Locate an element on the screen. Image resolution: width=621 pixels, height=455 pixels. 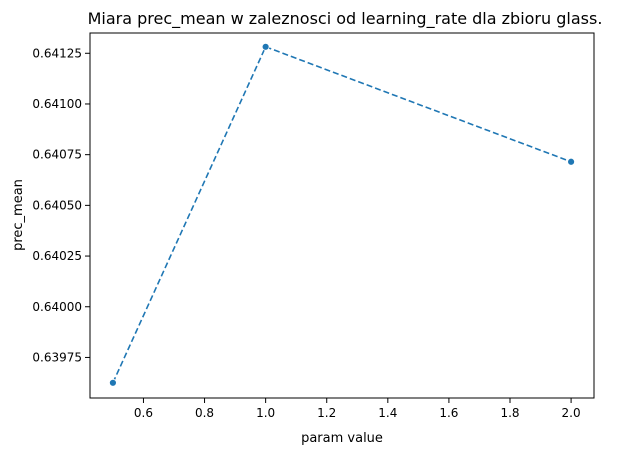
x-tick-label: 1.8 is located at coordinates (509, 413).